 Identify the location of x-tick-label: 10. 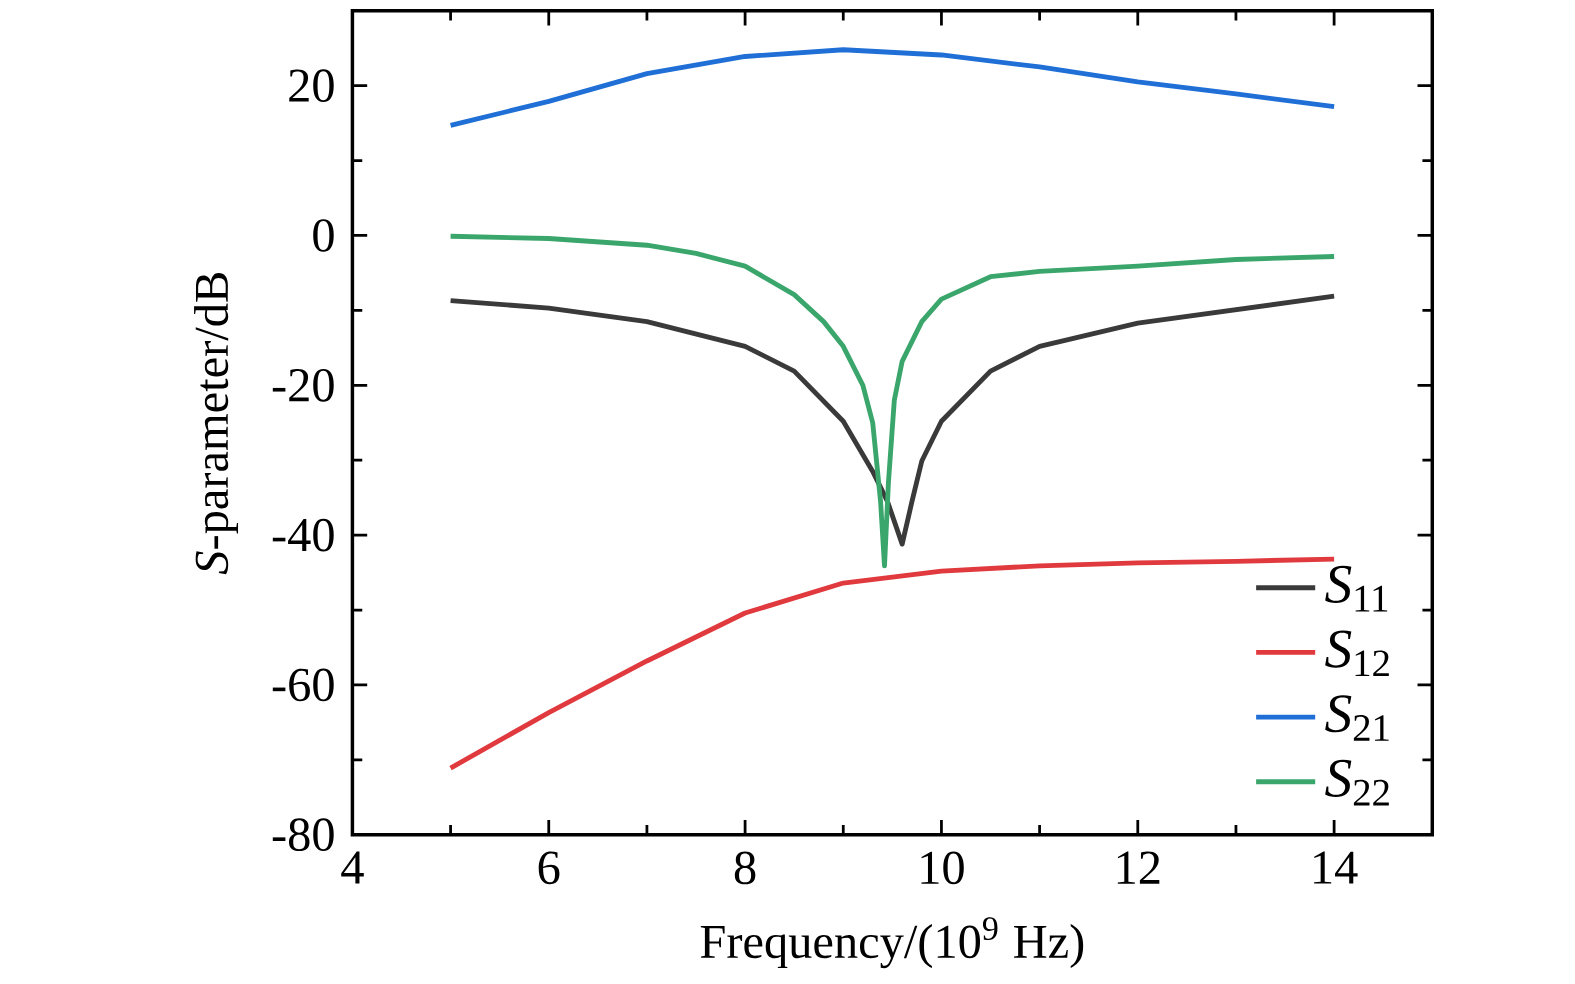
(942, 868).